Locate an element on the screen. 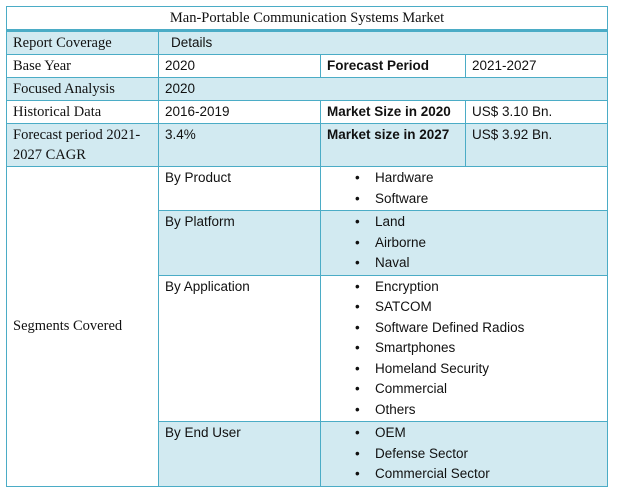 The image size is (629, 487). segment-list: OEMDefense SectorCommercial Sector is located at coordinates (464, 454).